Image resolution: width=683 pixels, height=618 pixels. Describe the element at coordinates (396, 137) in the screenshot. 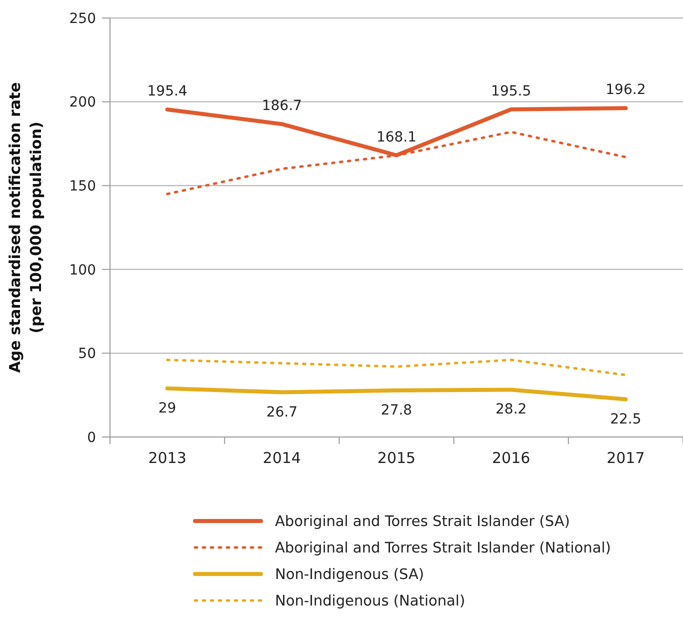

I see `data-label: 168.1` at that location.